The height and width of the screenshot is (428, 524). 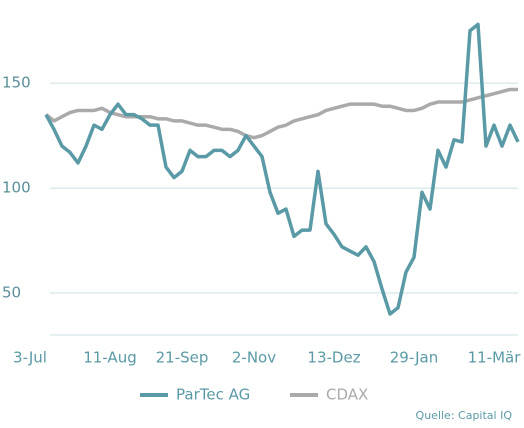 I want to click on x-tick-label: 11-Mär, so click(x=495, y=358).